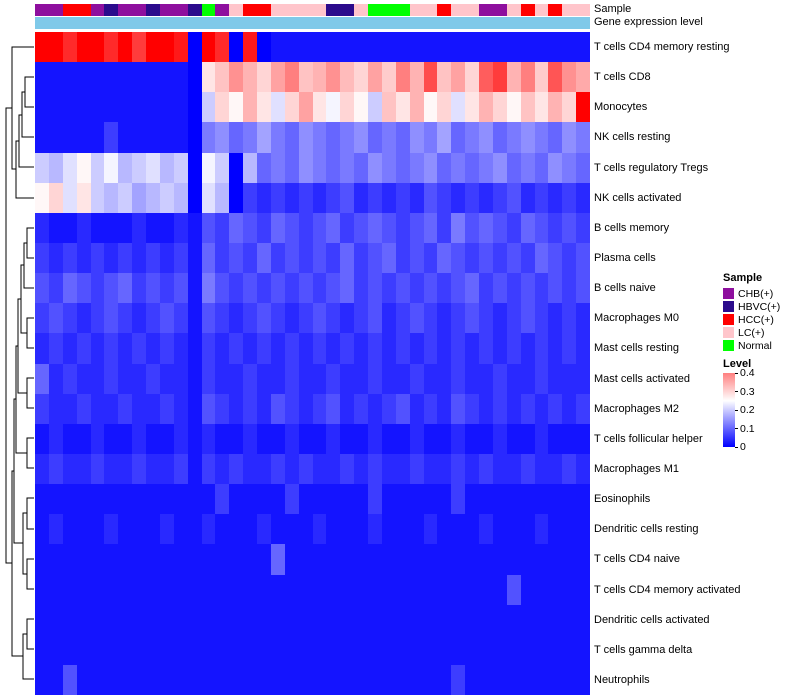  What do you see at coordinates (736, 373) in the screenshot?
I see `tick-mark` at bounding box center [736, 373].